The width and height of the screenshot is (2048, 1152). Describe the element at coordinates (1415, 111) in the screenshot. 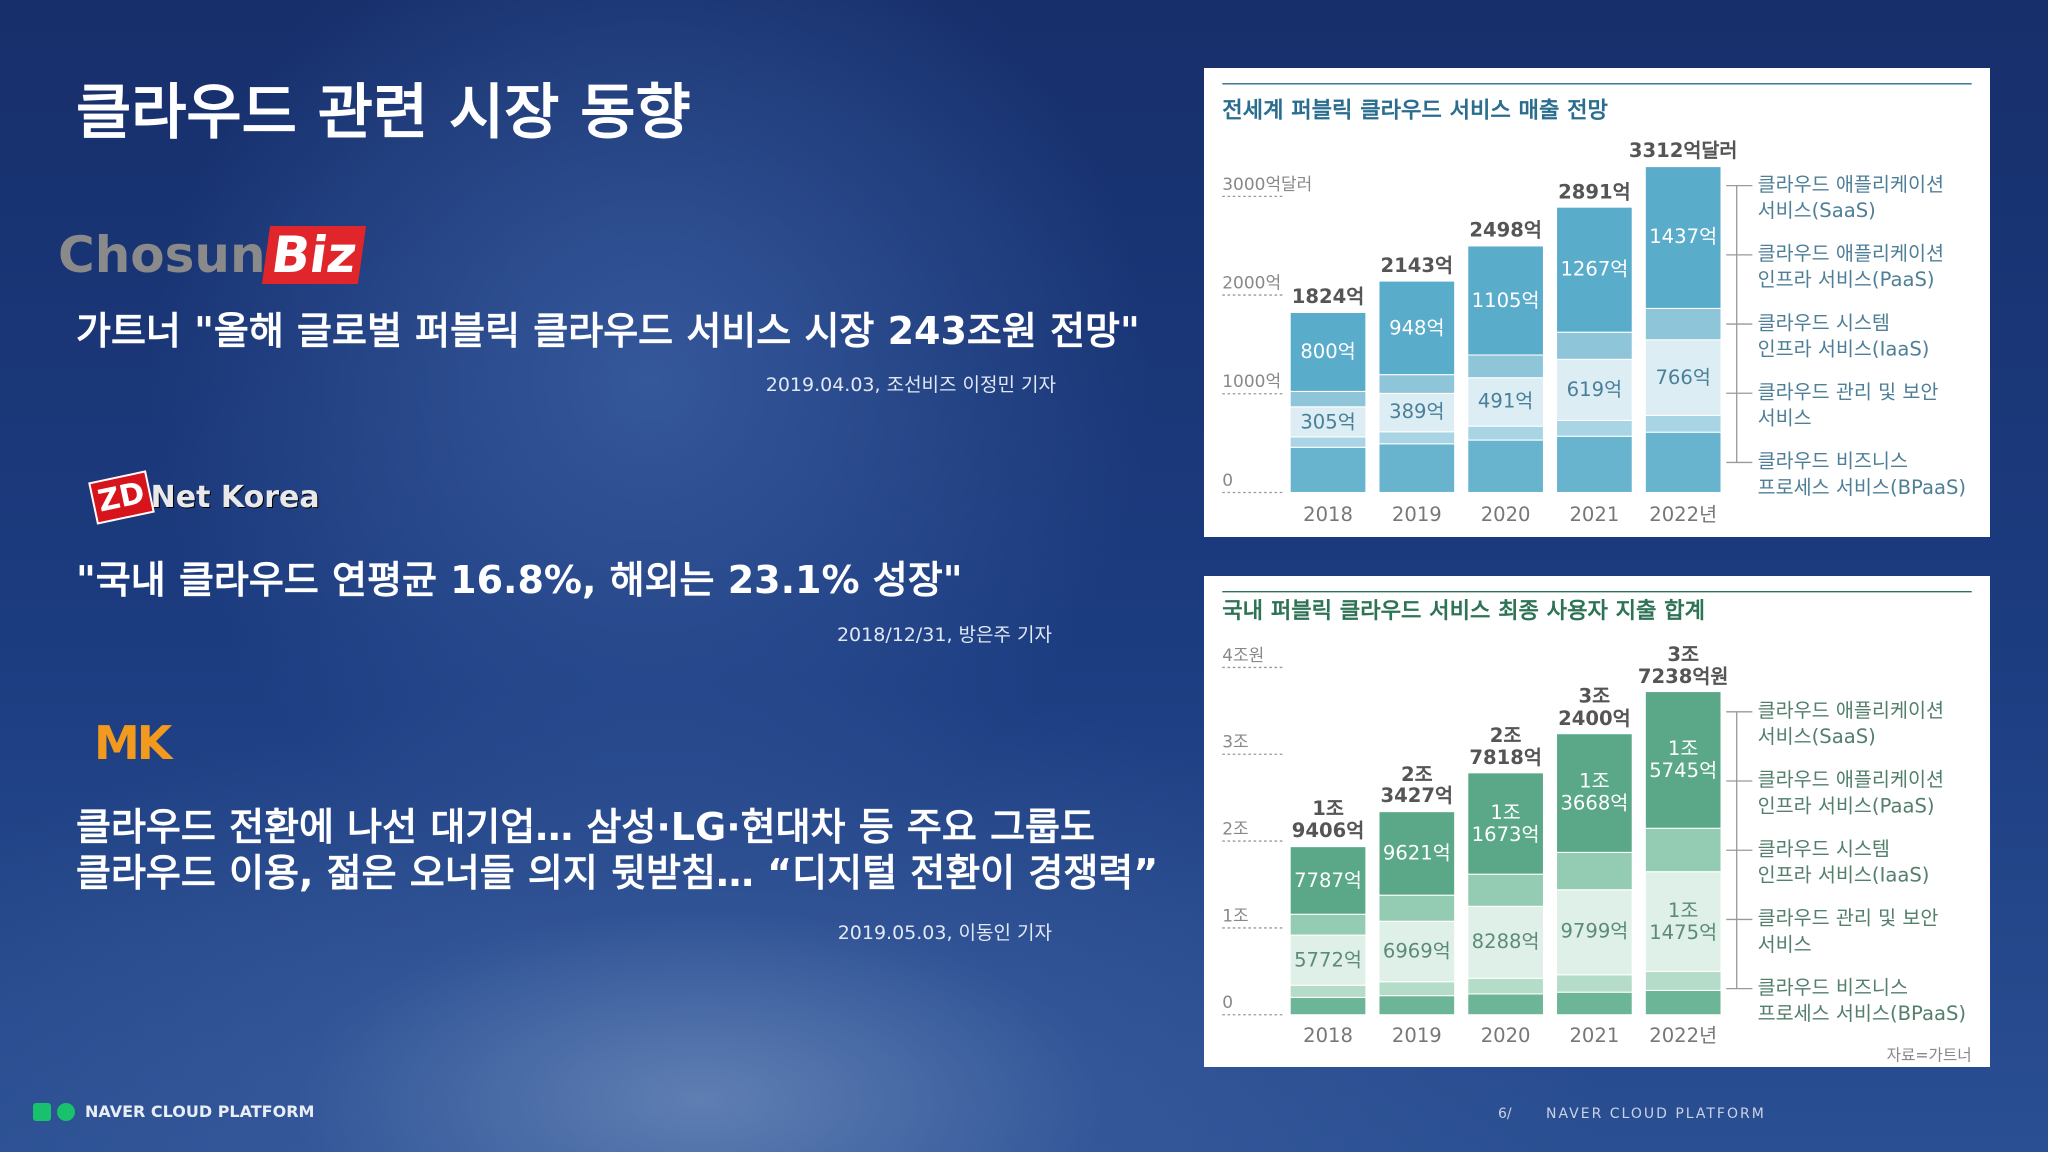

I see `chart-title: 전세계 퍼블릭 클라우드 서비스 매출 전망` at that location.